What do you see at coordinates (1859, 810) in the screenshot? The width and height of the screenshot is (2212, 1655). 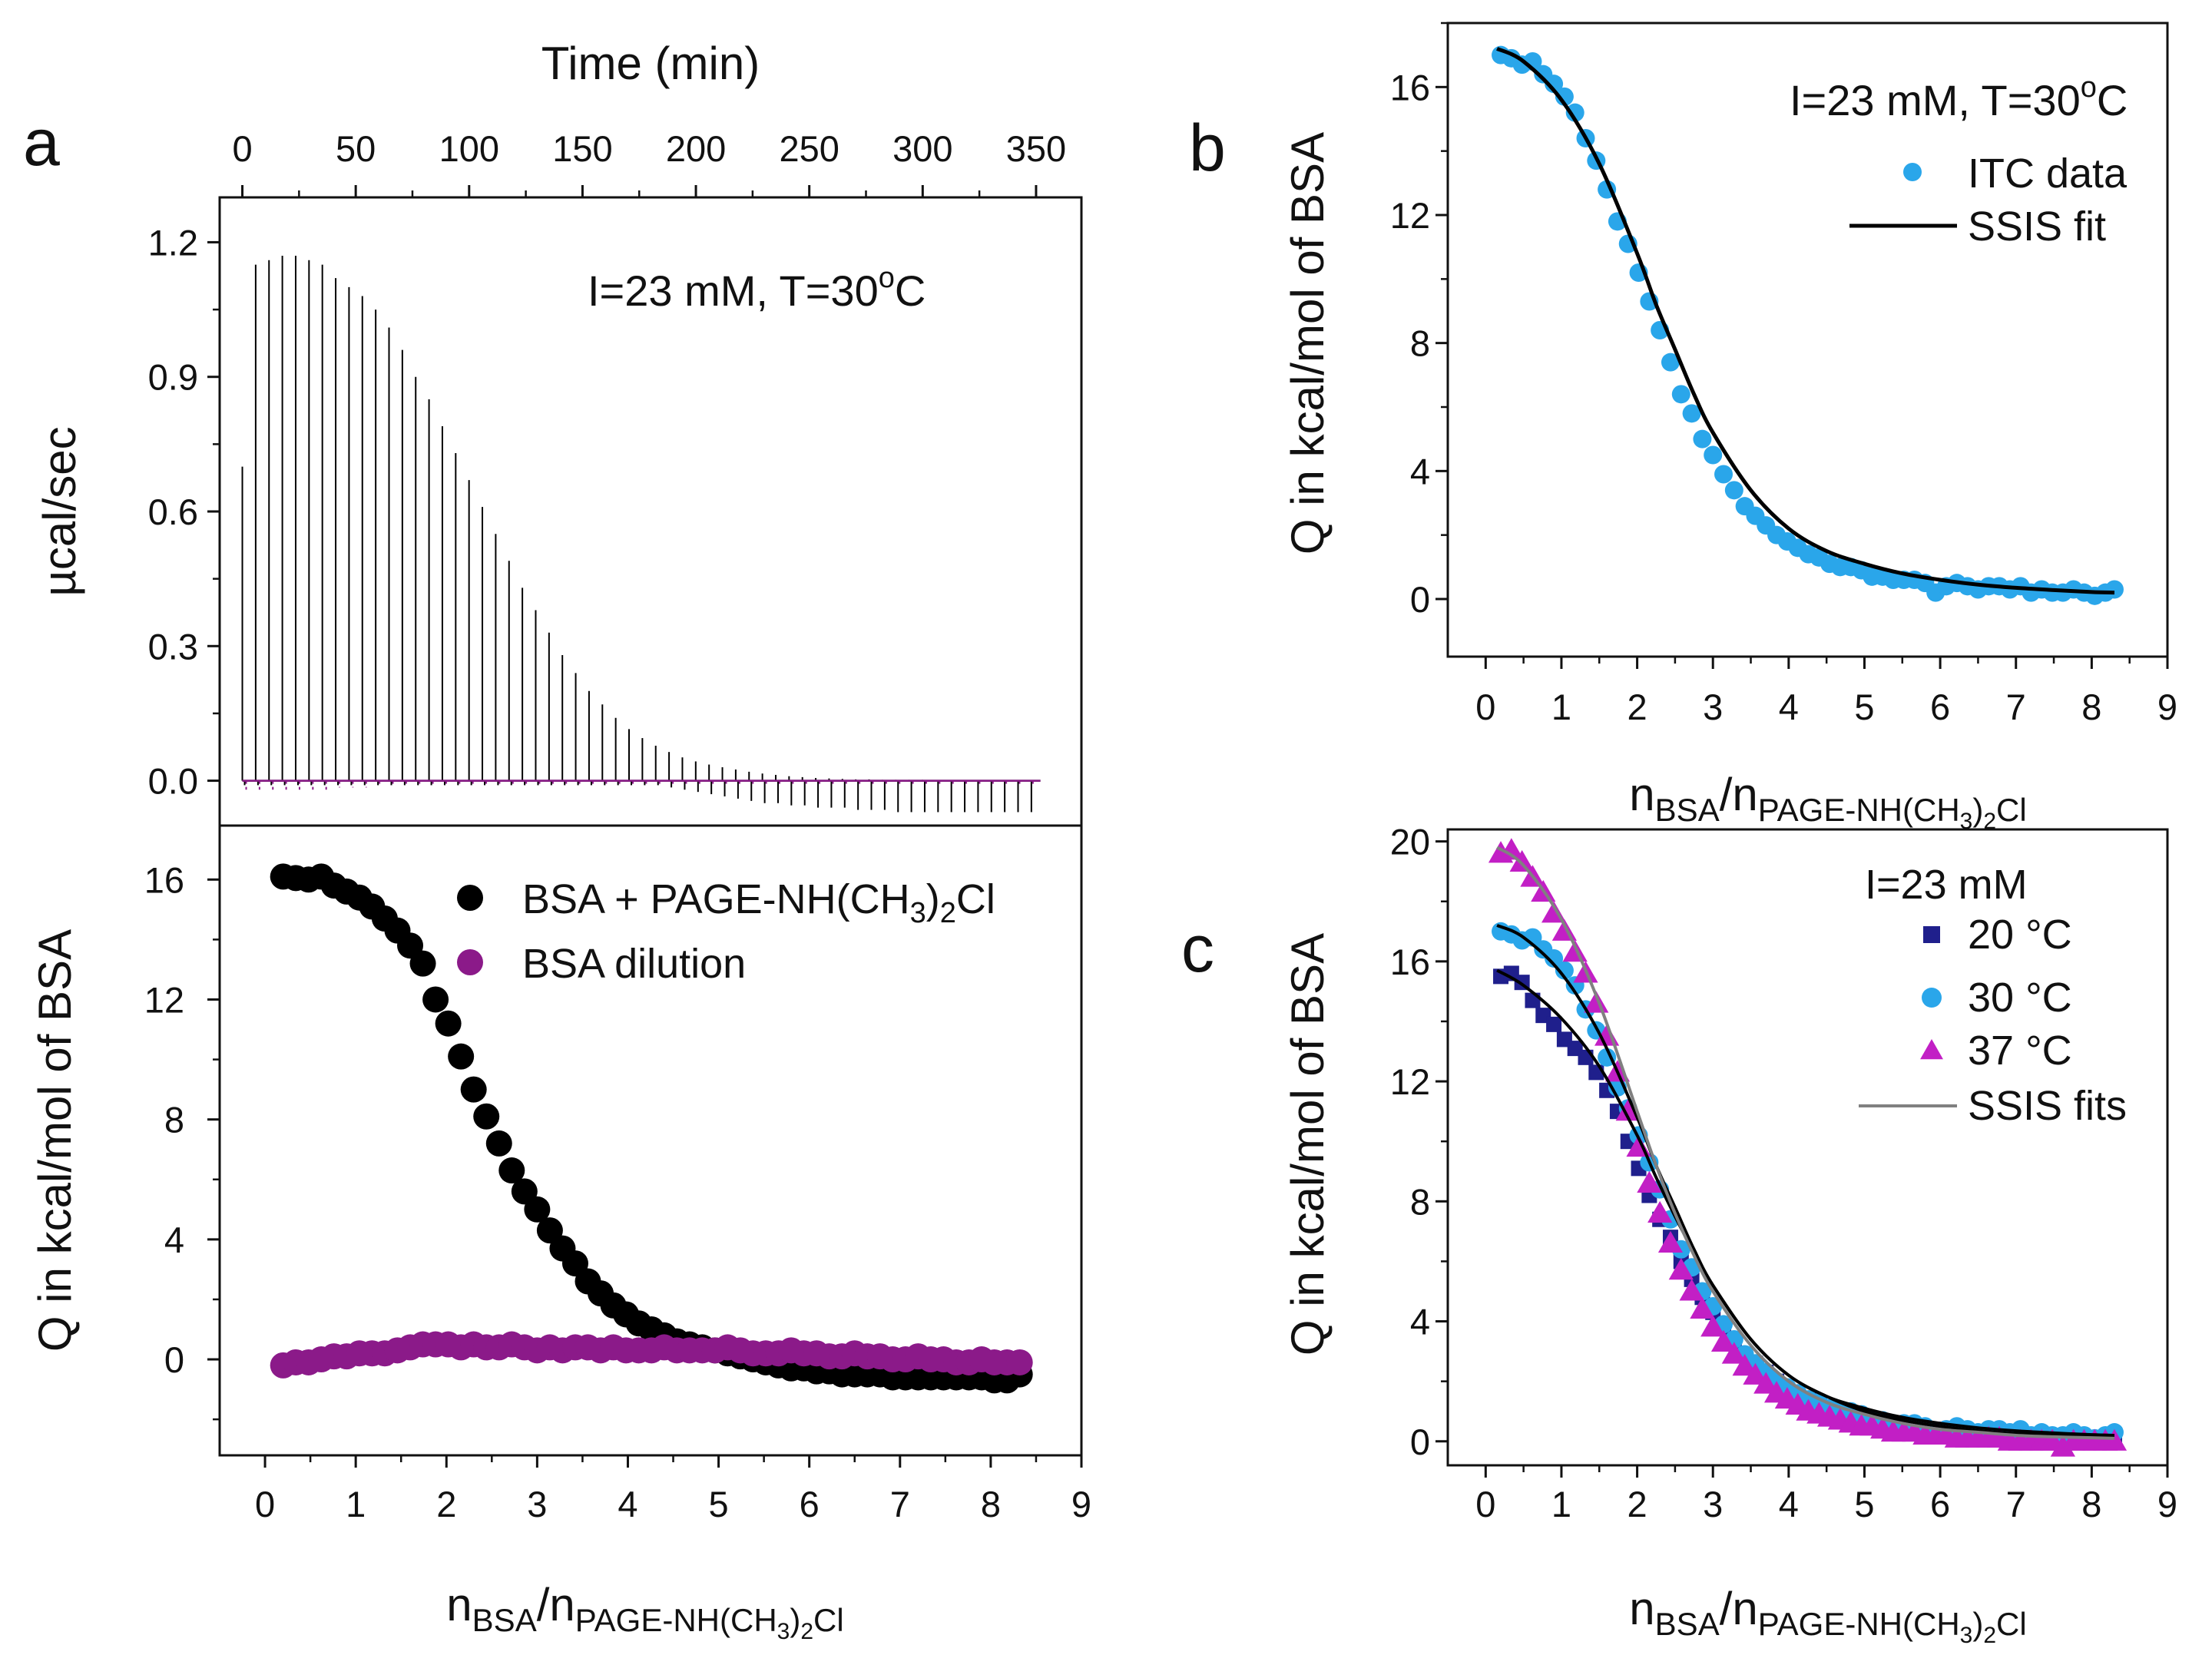 I see `x-label-sub: PAGE-NH(CH` at bounding box center [1859, 810].